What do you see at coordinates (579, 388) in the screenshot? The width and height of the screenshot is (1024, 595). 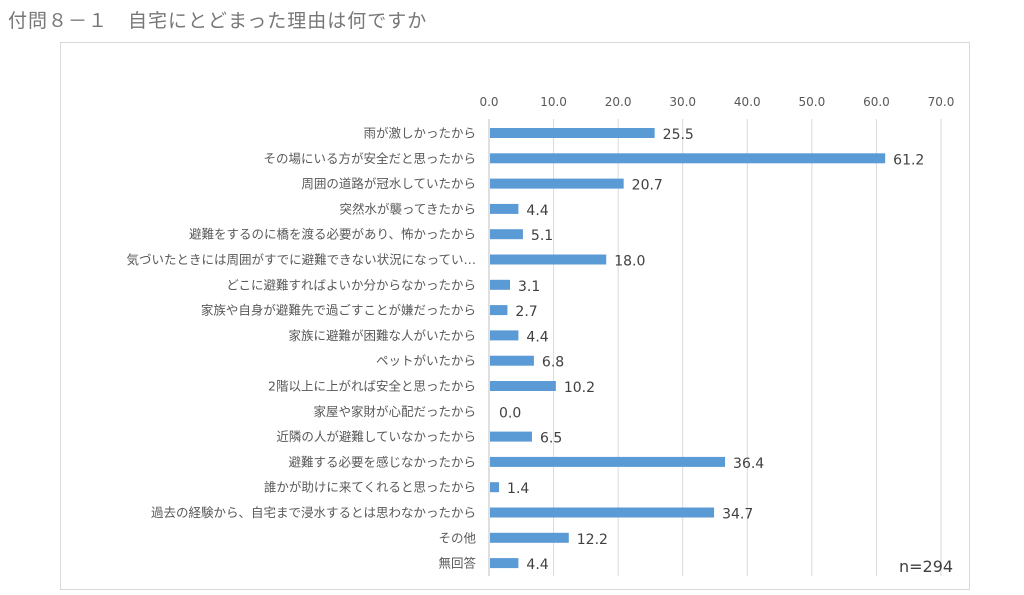 I see `data-label: 10.2` at bounding box center [579, 388].